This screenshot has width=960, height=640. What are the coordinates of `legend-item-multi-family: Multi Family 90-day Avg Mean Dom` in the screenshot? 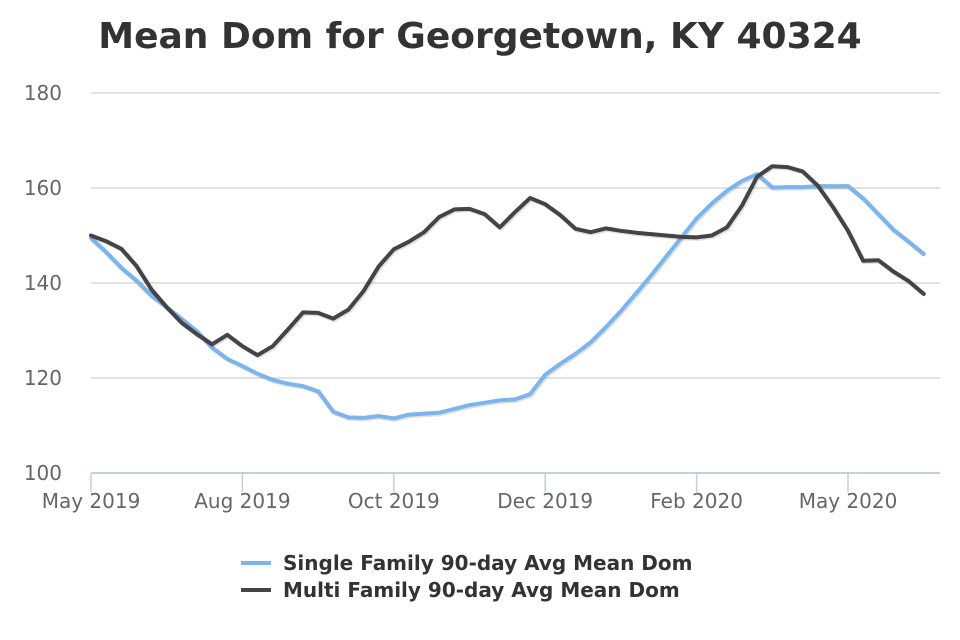 It's located at (460, 590).